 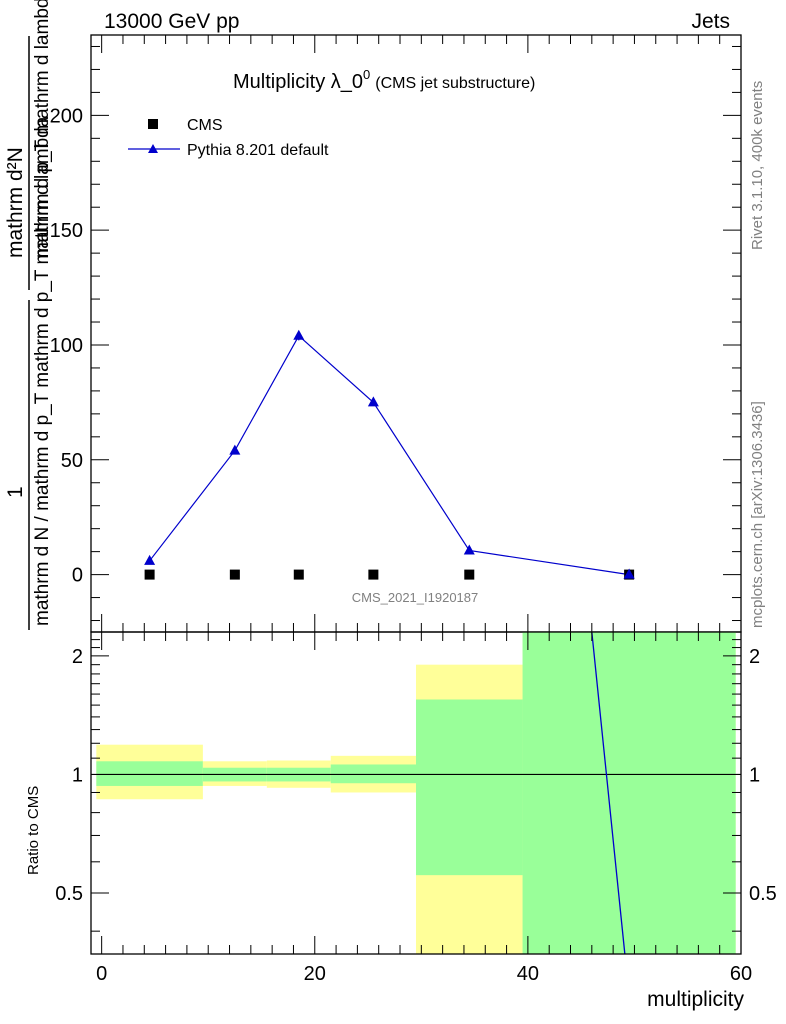 I want to click on x-tick-label: 0, so click(x=101, y=974).